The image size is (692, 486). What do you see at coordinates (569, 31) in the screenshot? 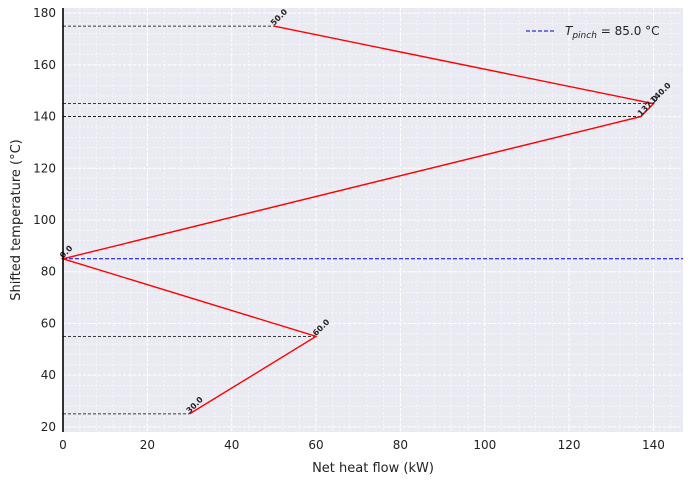
I see `legend-symbol: T` at bounding box center [569, 31].